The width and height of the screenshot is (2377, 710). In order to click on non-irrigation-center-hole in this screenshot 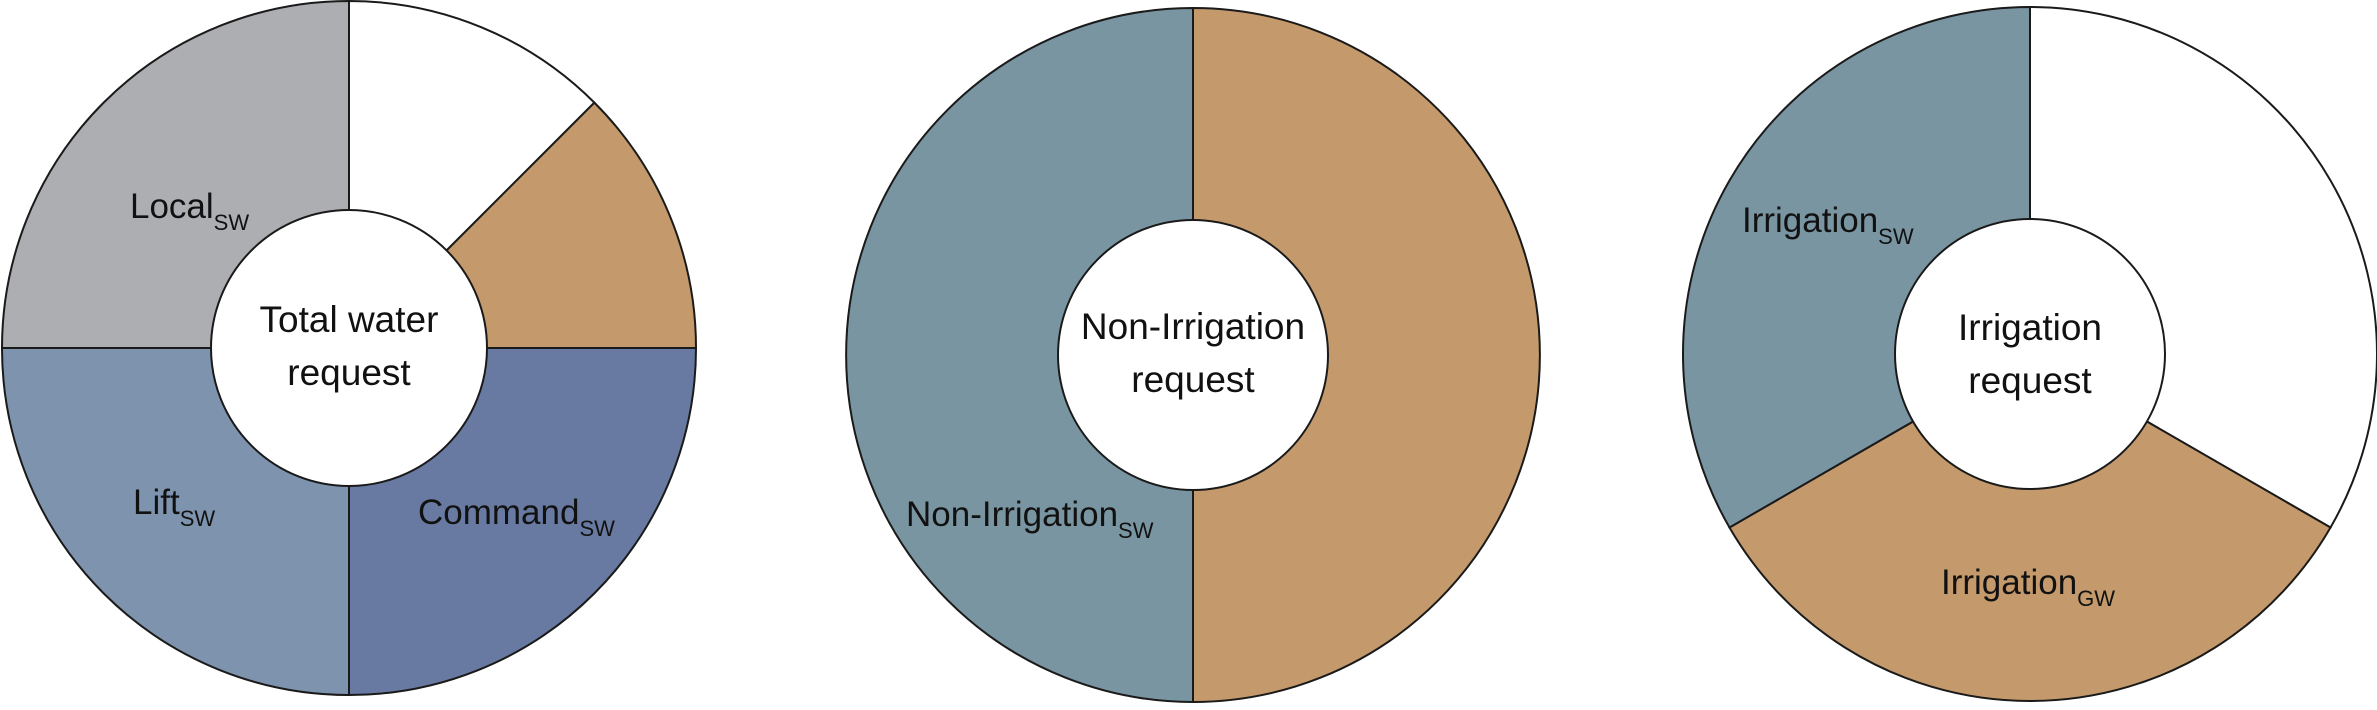, I will do `click(1193, 355)`.